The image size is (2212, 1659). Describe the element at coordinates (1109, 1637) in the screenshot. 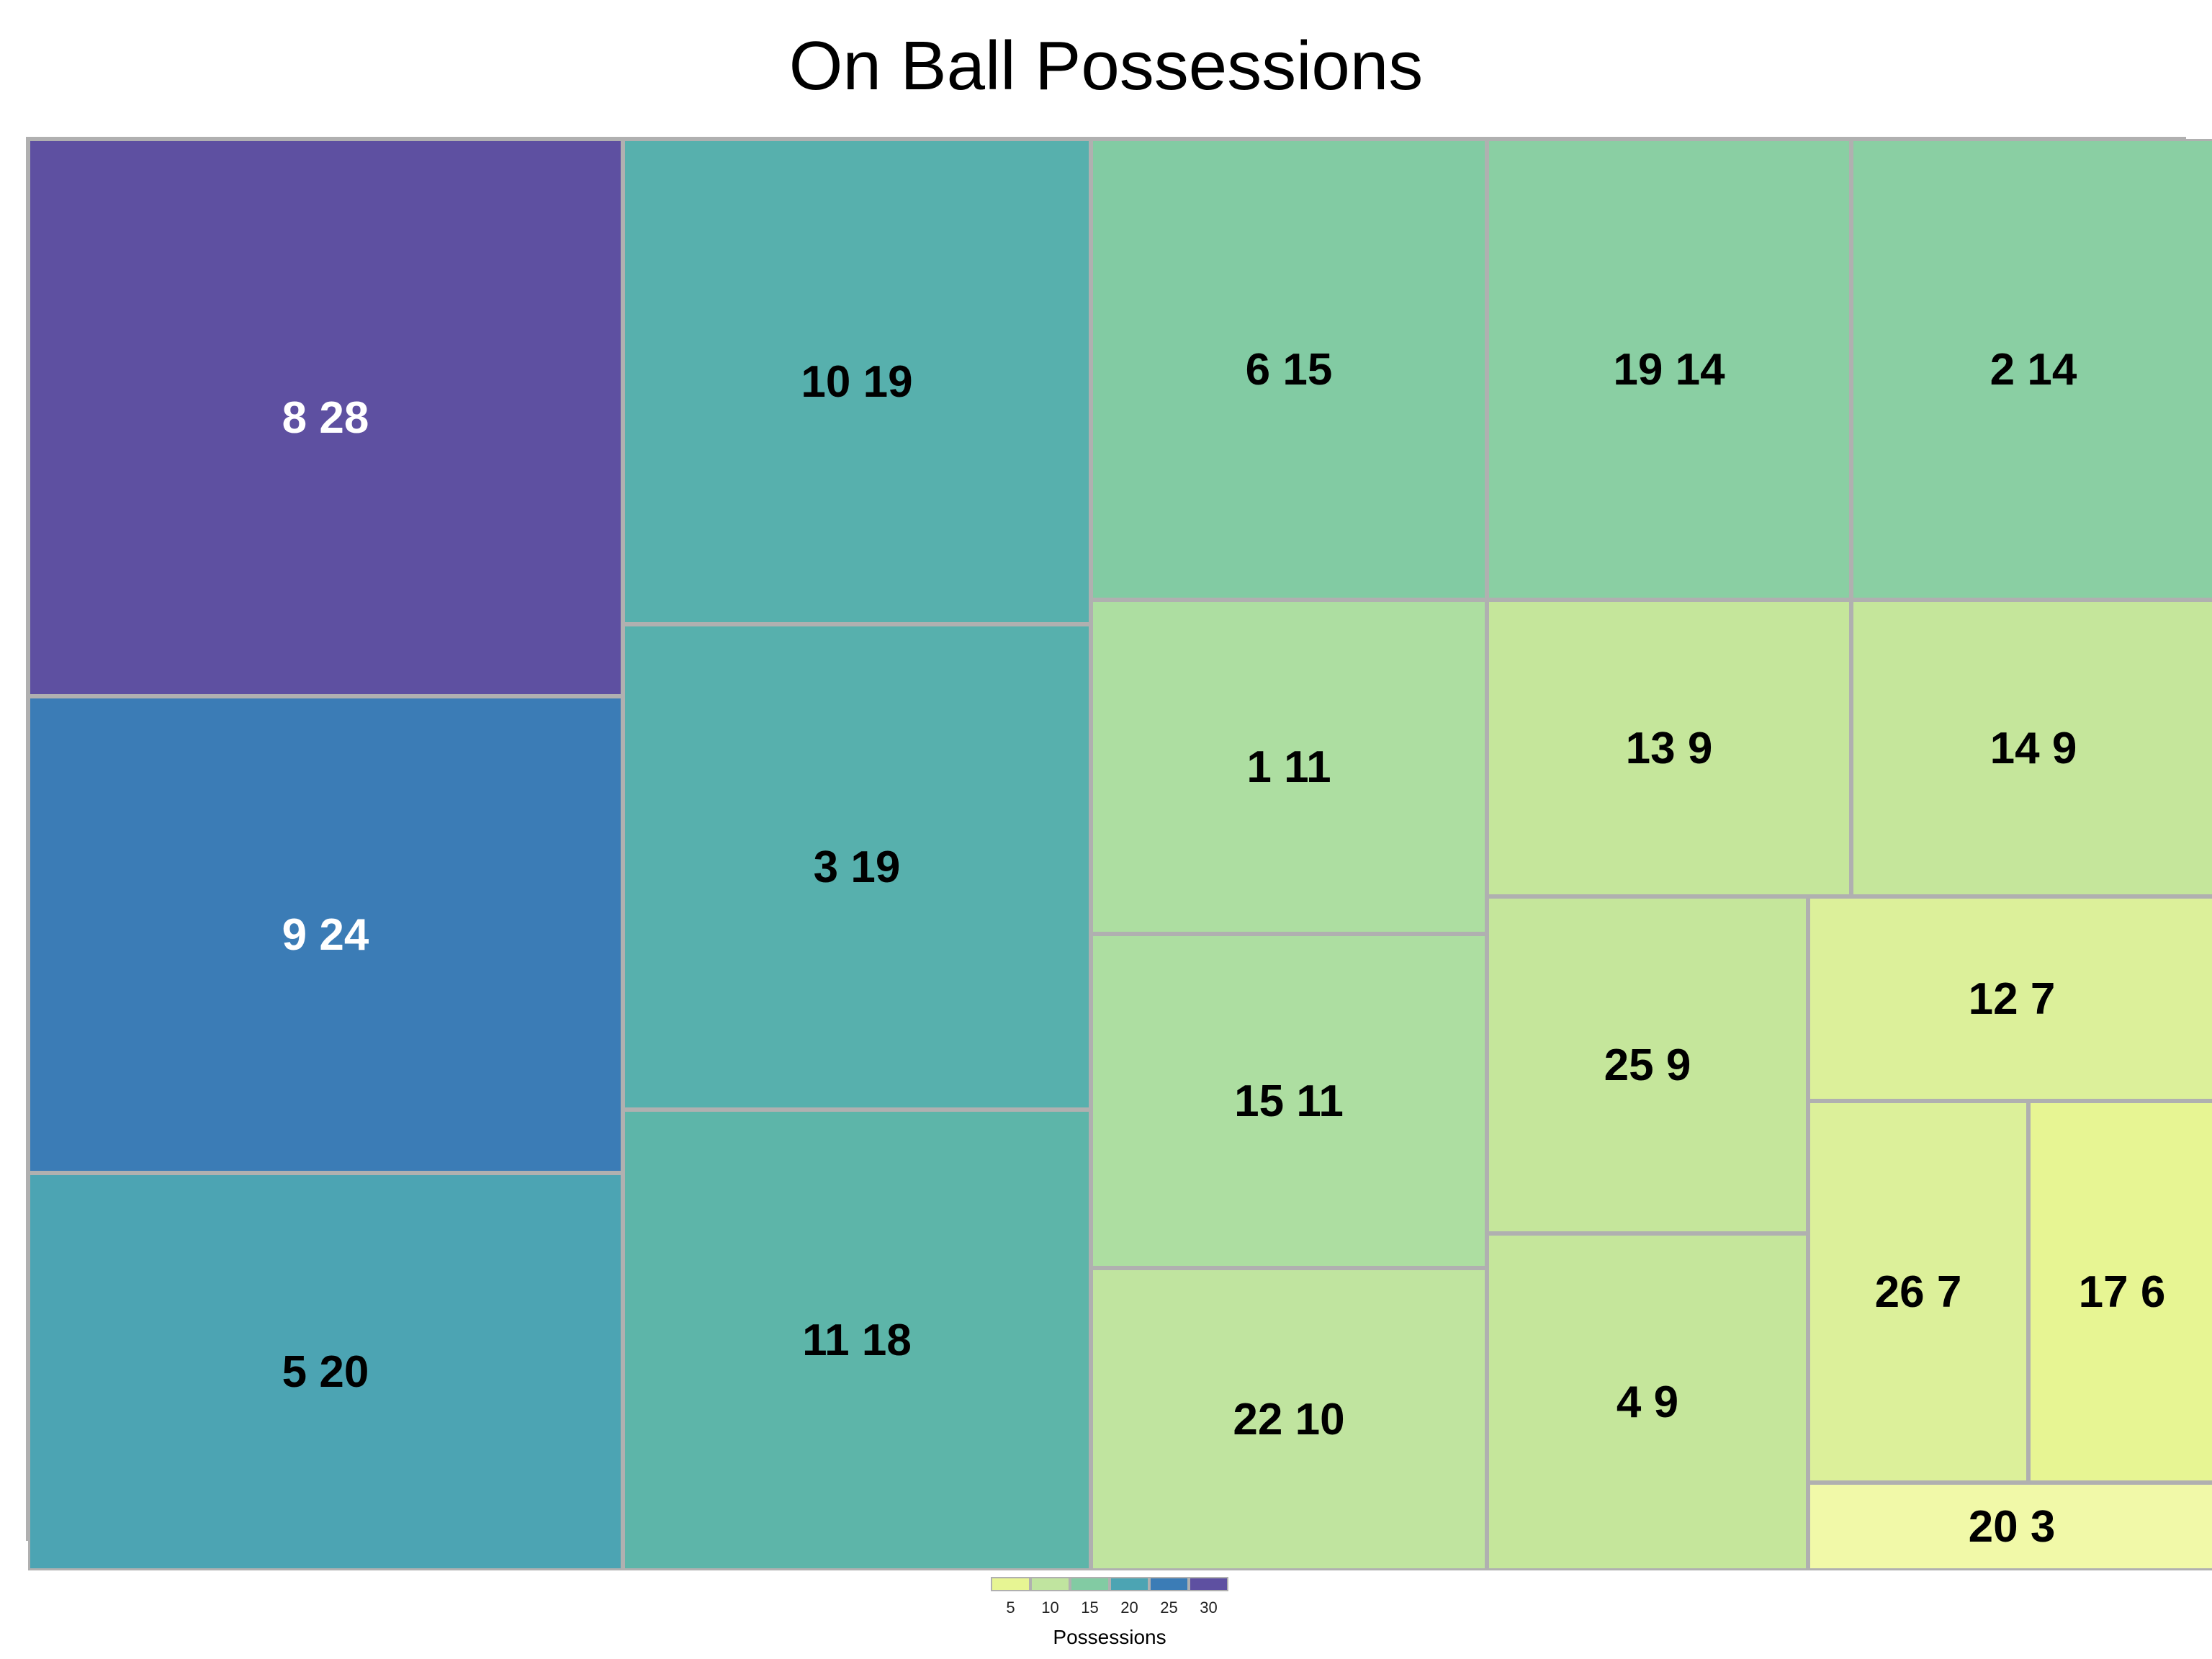

I see `legend-title: Possessions` at that location.